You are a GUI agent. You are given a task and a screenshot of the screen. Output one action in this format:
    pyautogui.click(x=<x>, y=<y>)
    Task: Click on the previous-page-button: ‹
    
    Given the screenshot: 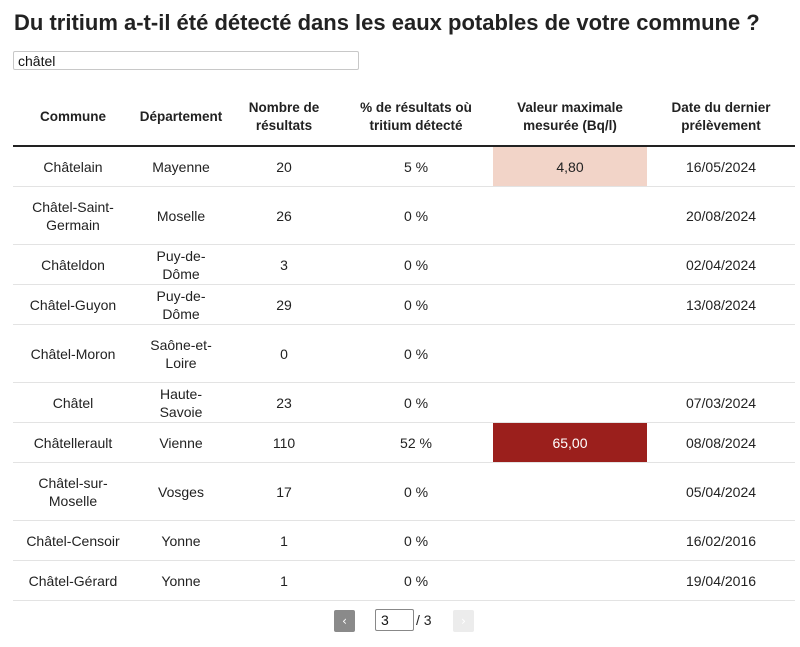 What is the action you would take?
    pyautogui.click(x=344, y=621)
    